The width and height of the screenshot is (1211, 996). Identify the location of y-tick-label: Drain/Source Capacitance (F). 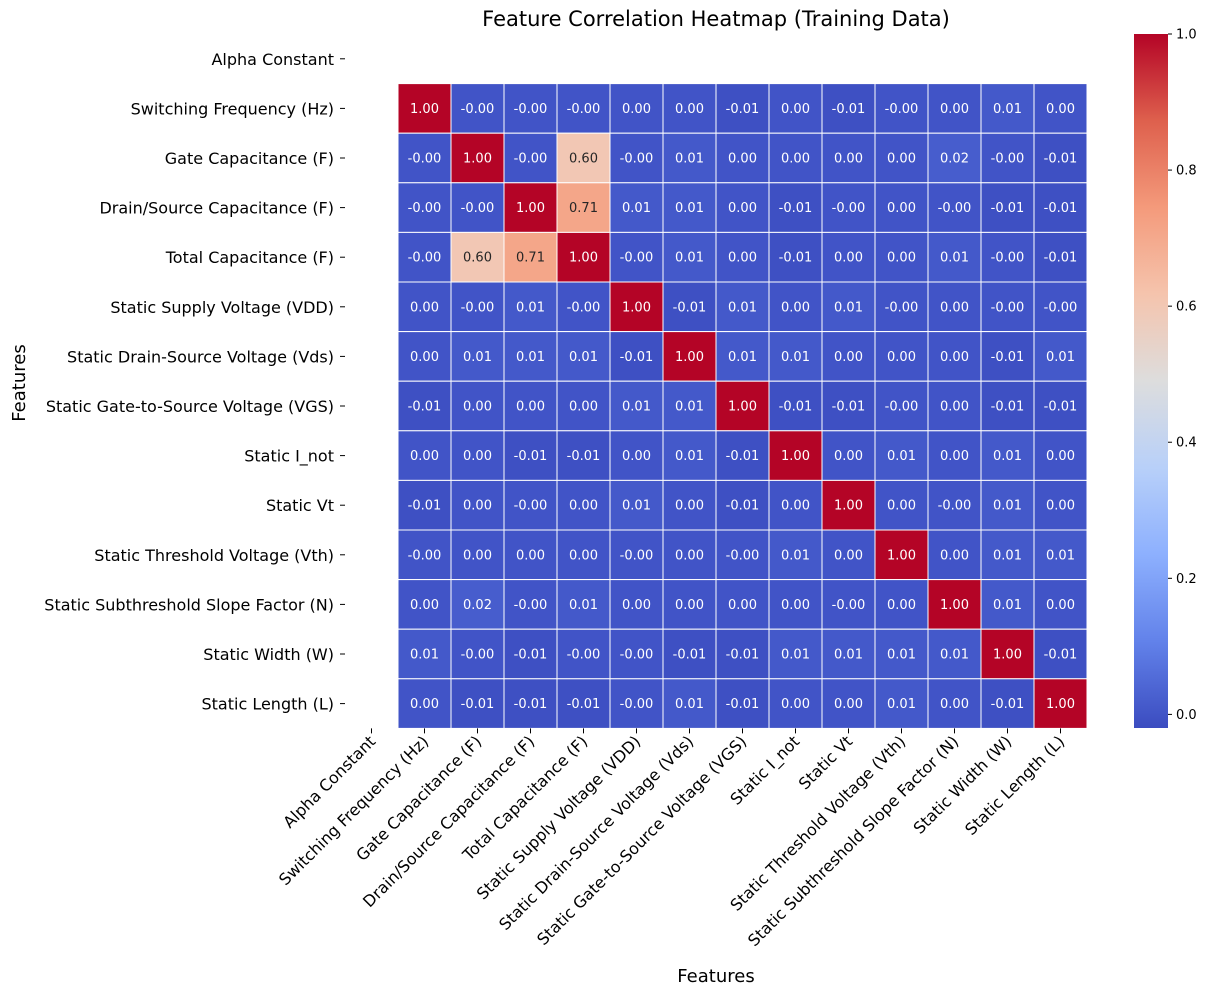
(216, 208).